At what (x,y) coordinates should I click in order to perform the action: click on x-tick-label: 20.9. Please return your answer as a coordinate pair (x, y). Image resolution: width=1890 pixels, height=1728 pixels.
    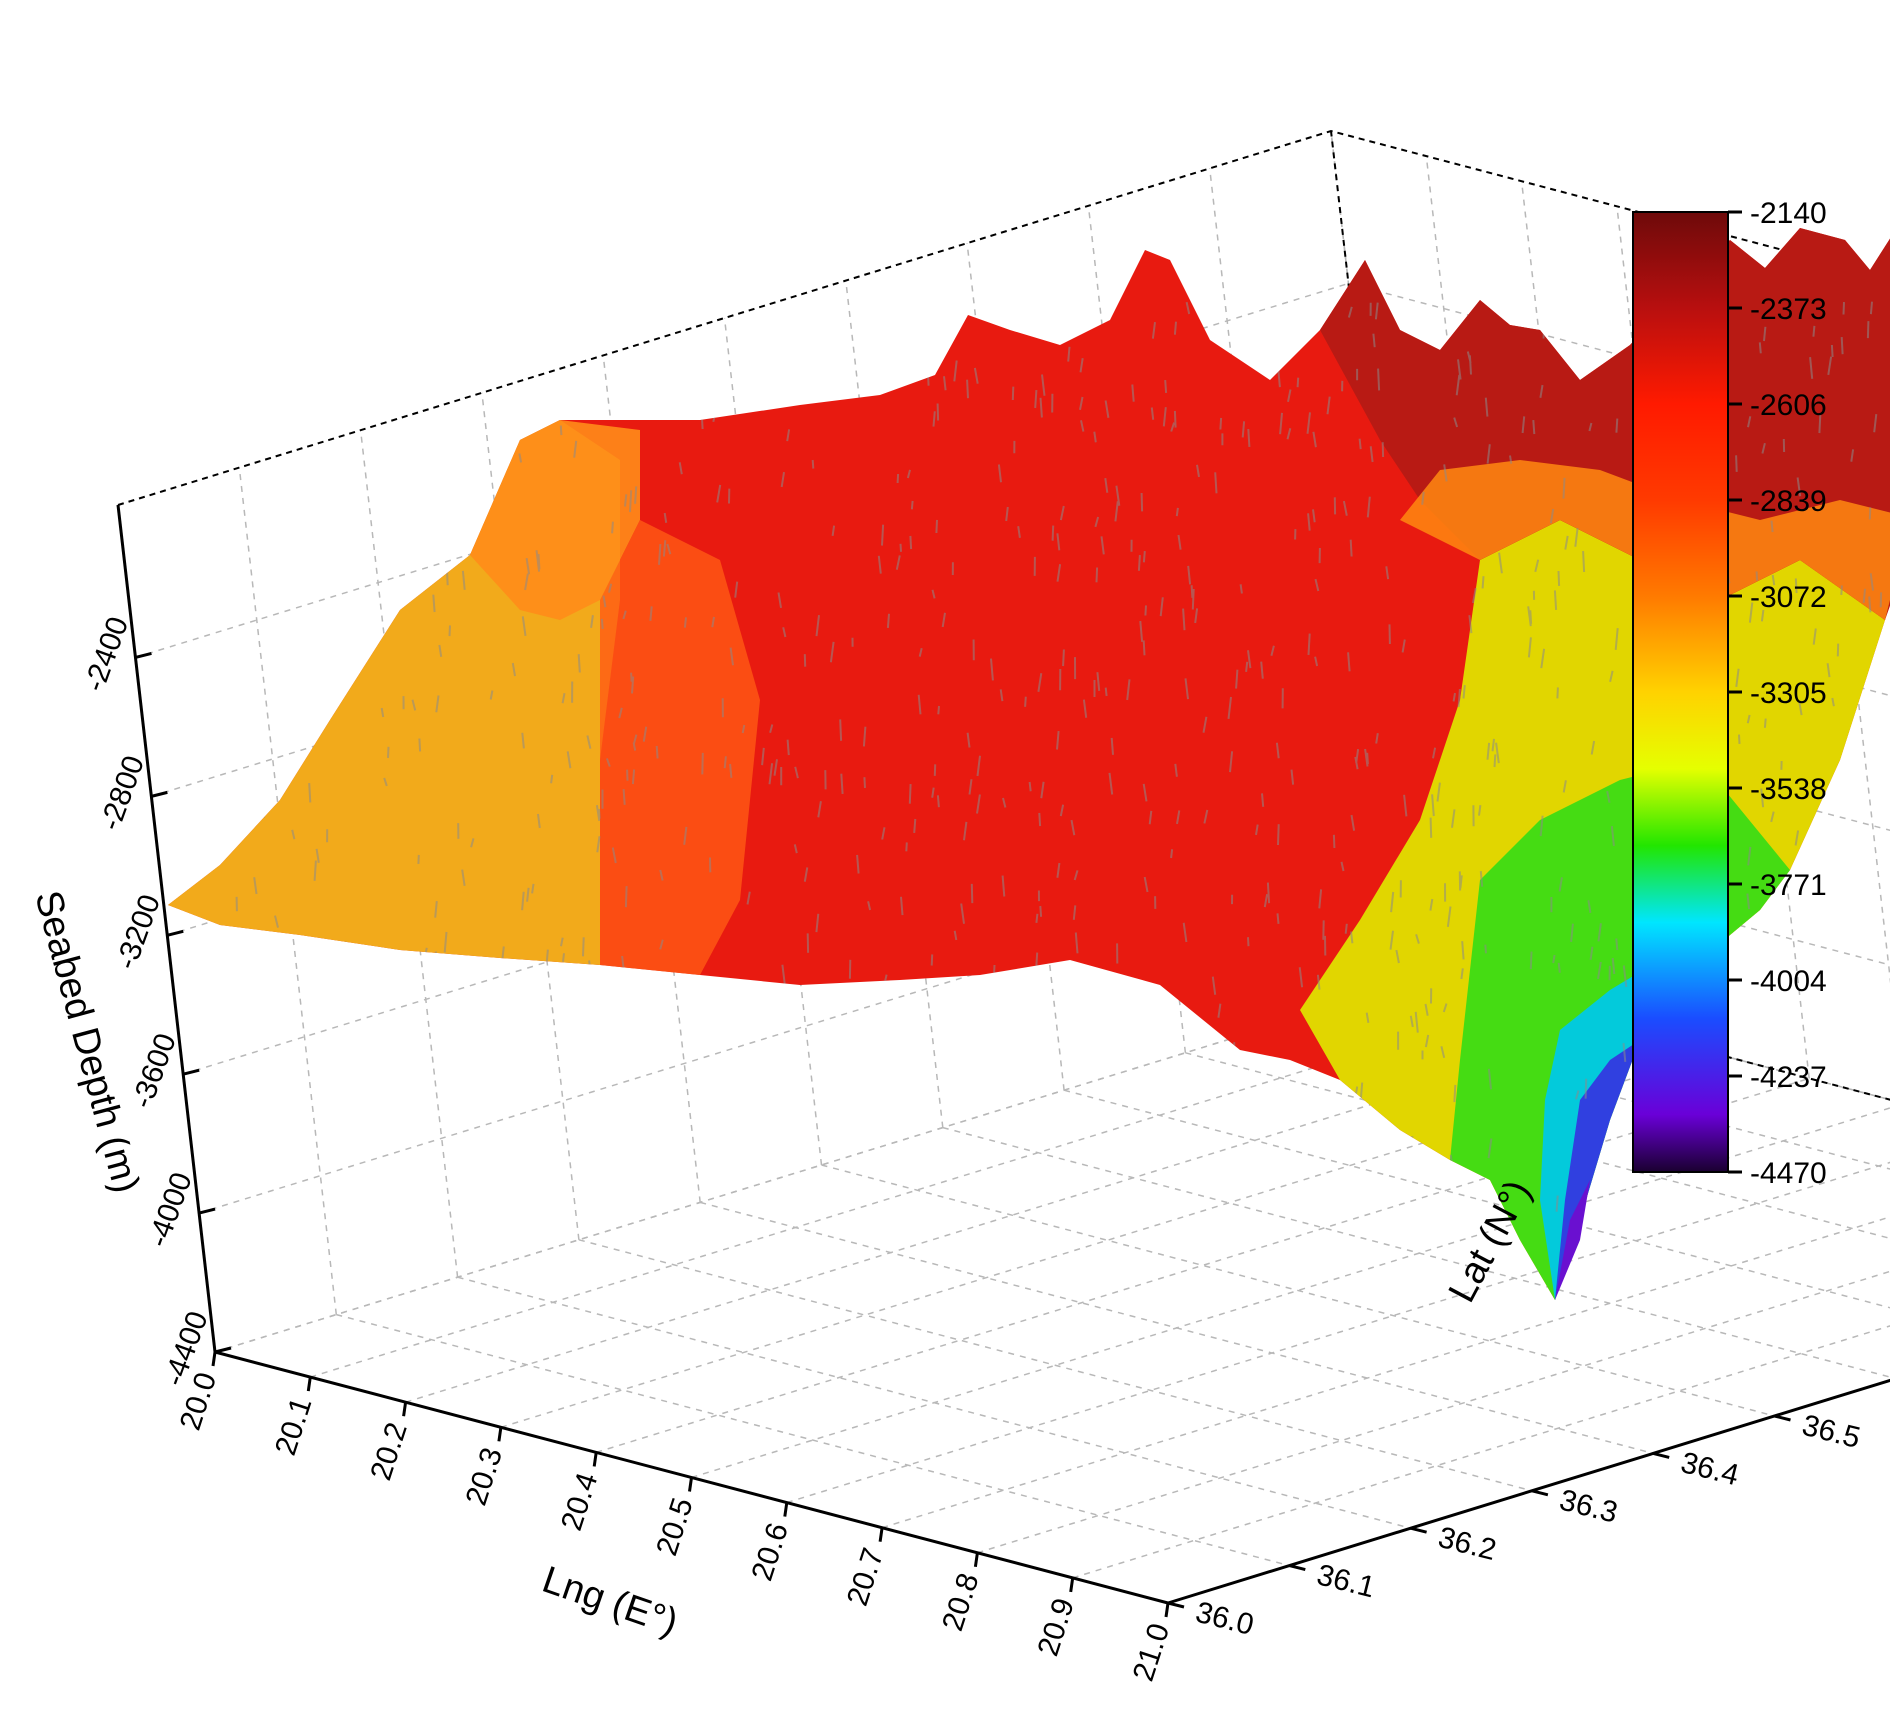
    Looking at the image, I should click on (1055, 1627).